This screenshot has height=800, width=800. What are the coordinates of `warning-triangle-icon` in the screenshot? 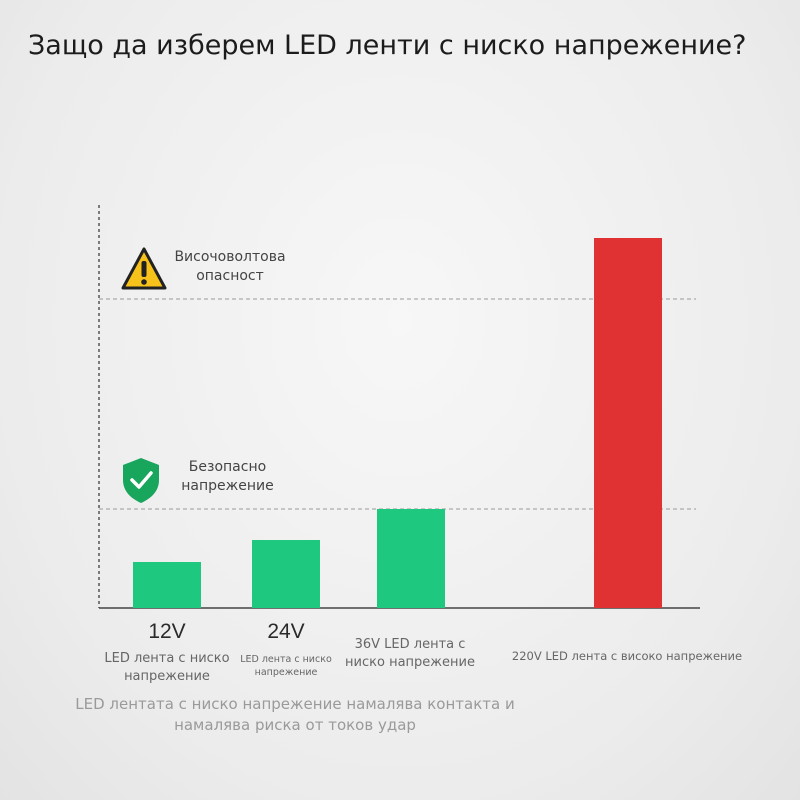 It's located at (144, 268).